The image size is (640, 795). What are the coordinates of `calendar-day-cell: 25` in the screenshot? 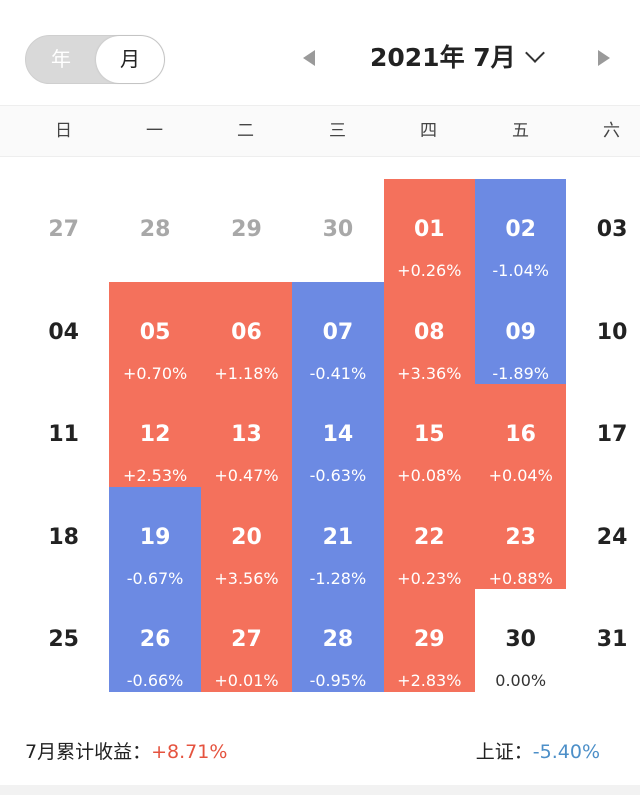 It's located at (63, 640).